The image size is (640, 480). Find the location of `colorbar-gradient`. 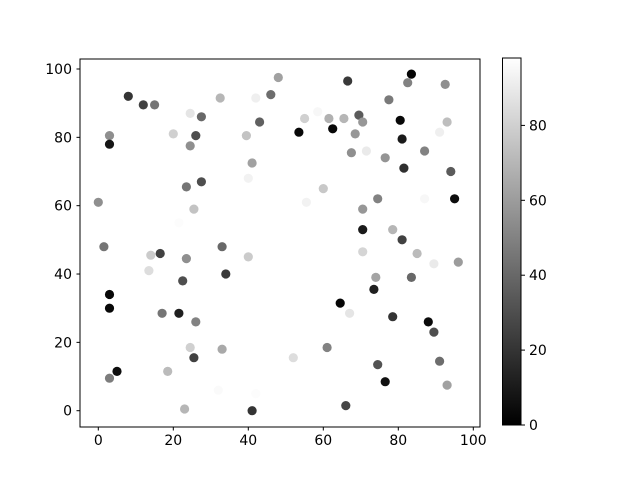

colorbar-gradient is located at coordinates (511, 241).